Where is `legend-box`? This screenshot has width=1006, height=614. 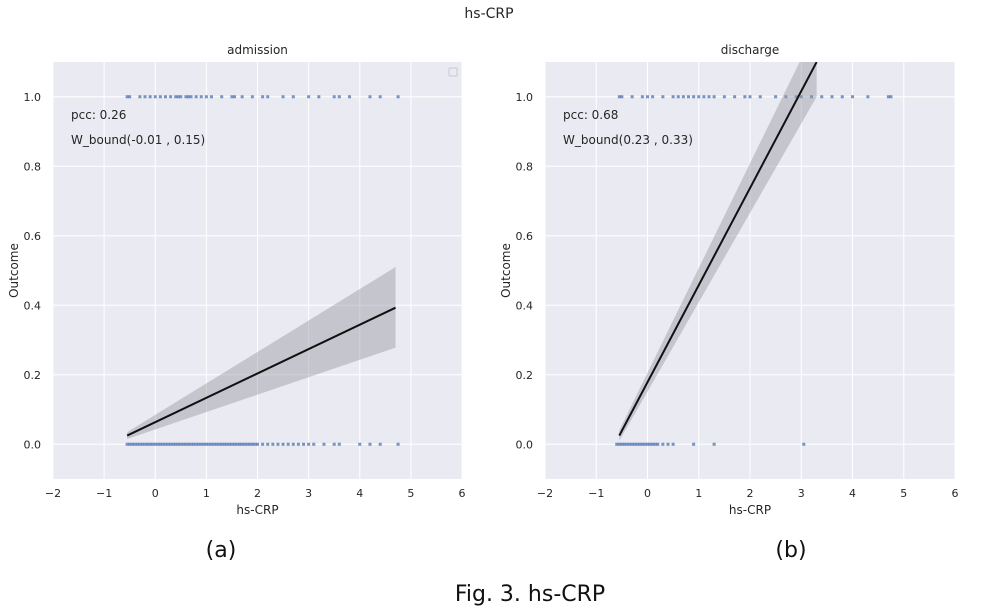 legend-box is located at coordinates (453, 72).